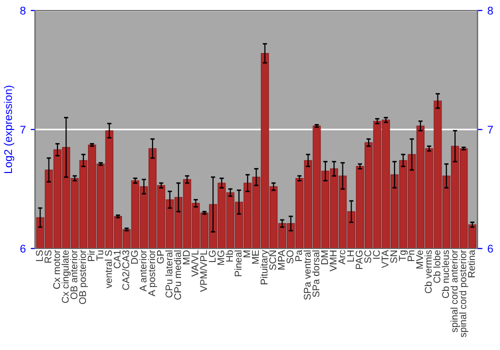 The width and height of the screenshot is (500, 350). Describe the element at coordinates (74, 275) in the screenshot. I see `x-tick-label: OB anterior` at that location.